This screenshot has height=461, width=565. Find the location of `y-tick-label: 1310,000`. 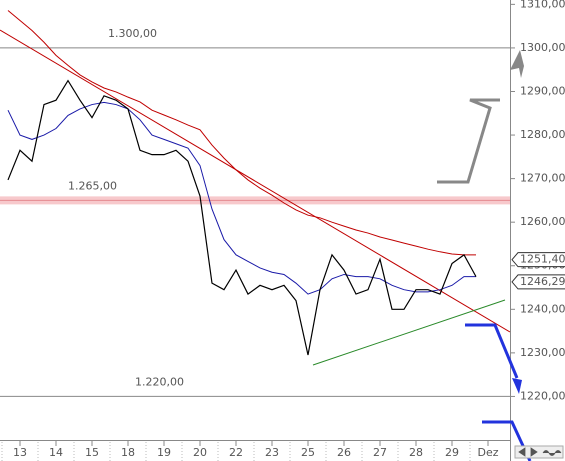

y-tick-label: 1310,000 is located at coordinates (542, 5).